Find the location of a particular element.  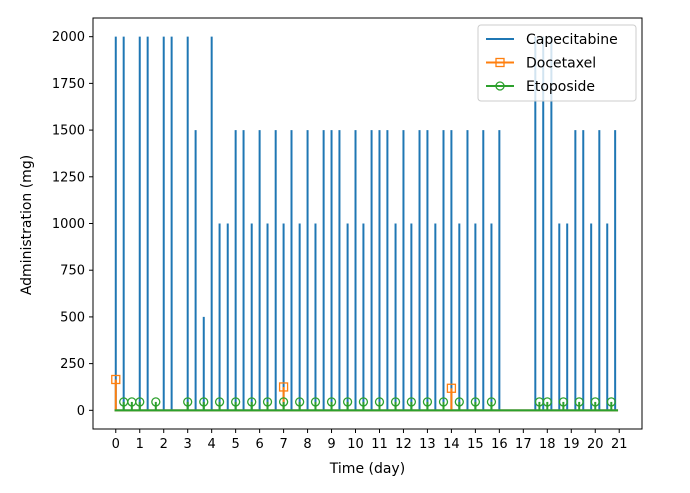

legend-label-capecitabine: Capecitabine is located at coordinates (572, 40).